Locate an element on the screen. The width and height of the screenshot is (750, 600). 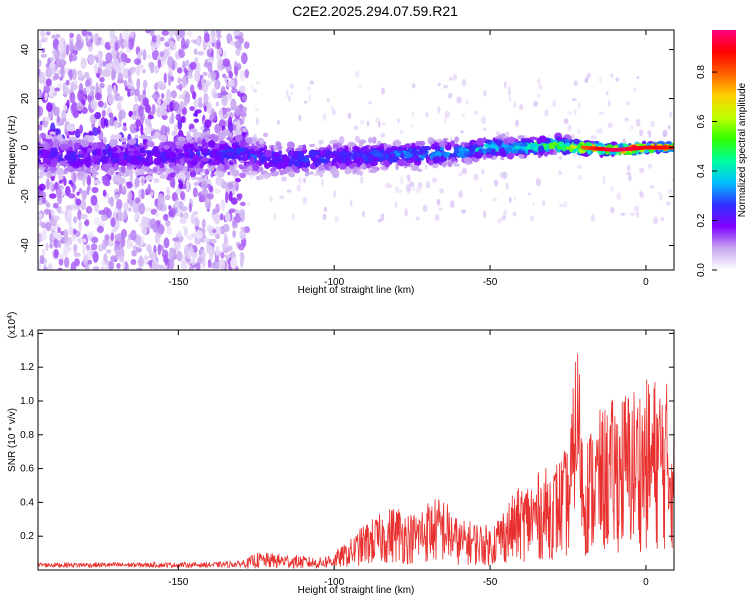
y-tick-label: 1.4 is located at coordinates (27, 333).